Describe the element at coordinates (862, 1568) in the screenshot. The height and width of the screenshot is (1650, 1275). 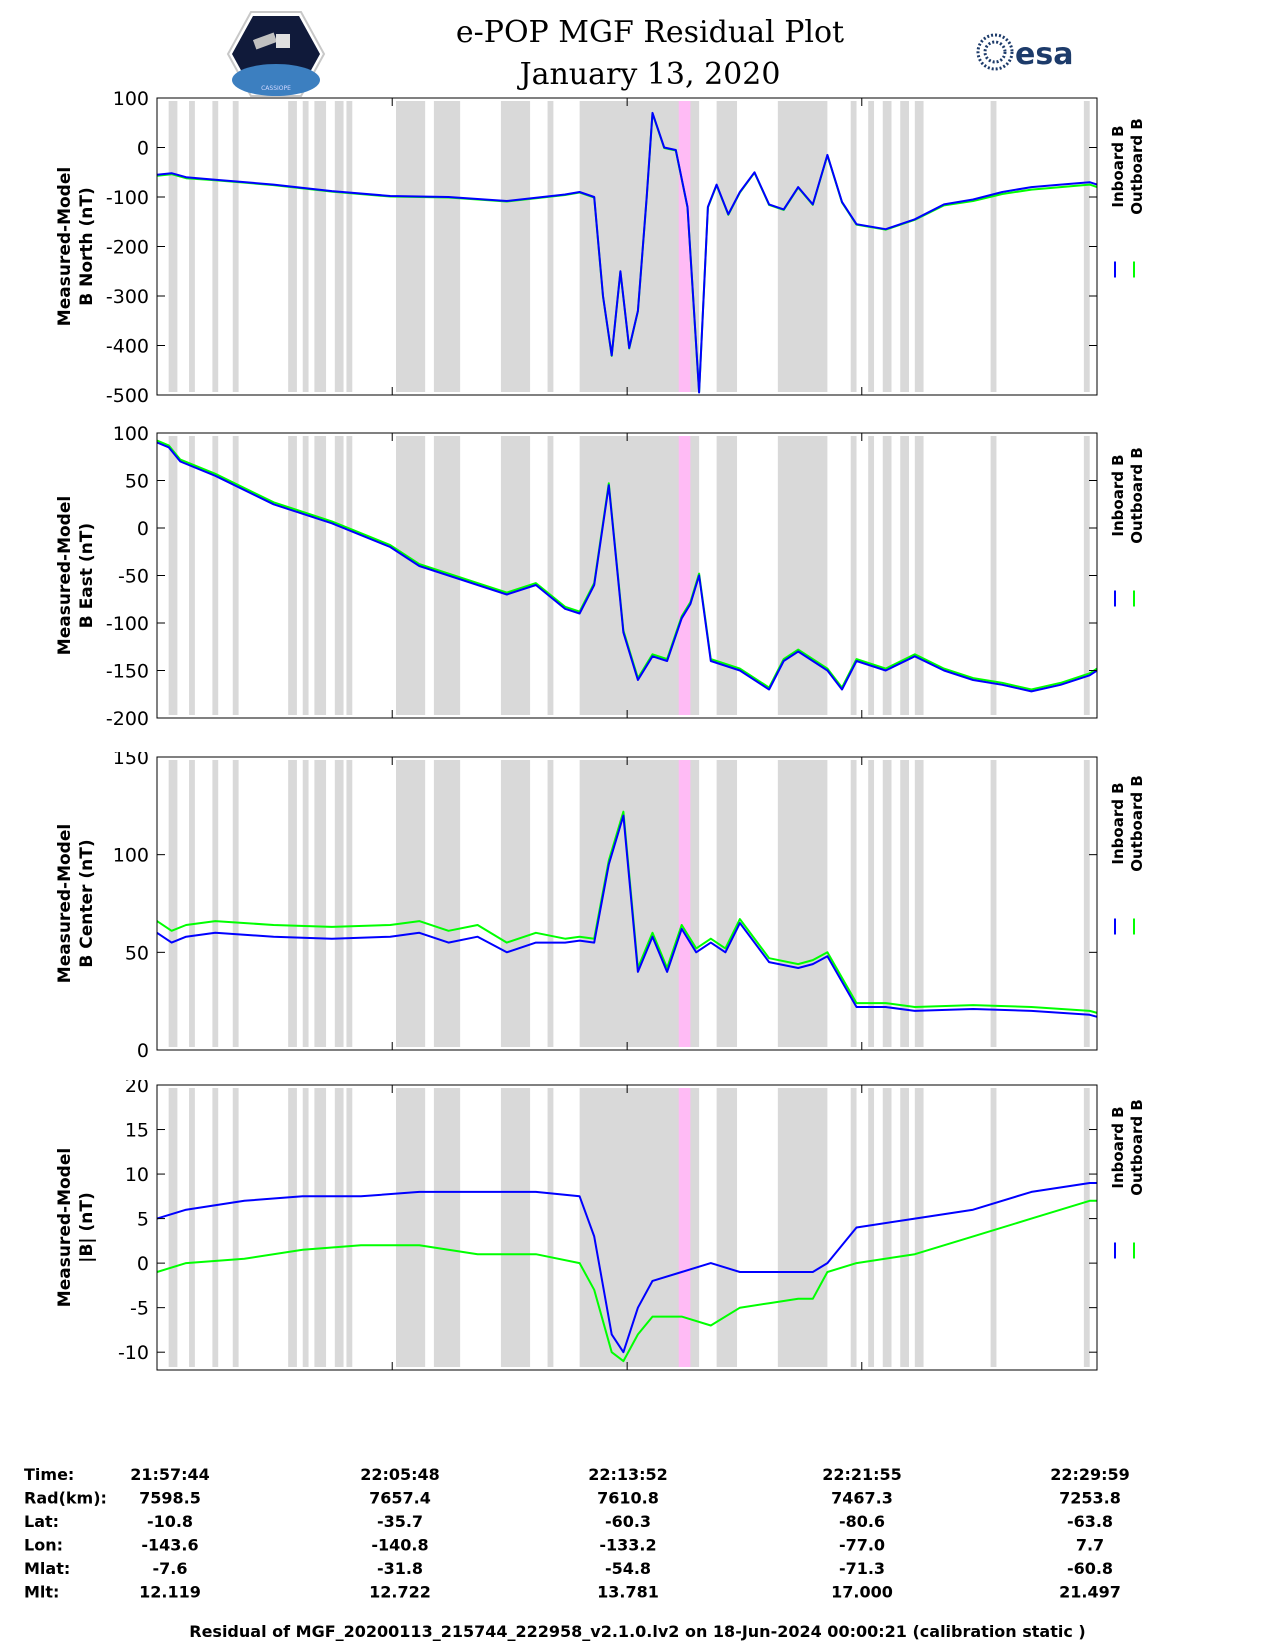
I see `footer-cell: -71.3` at that location.